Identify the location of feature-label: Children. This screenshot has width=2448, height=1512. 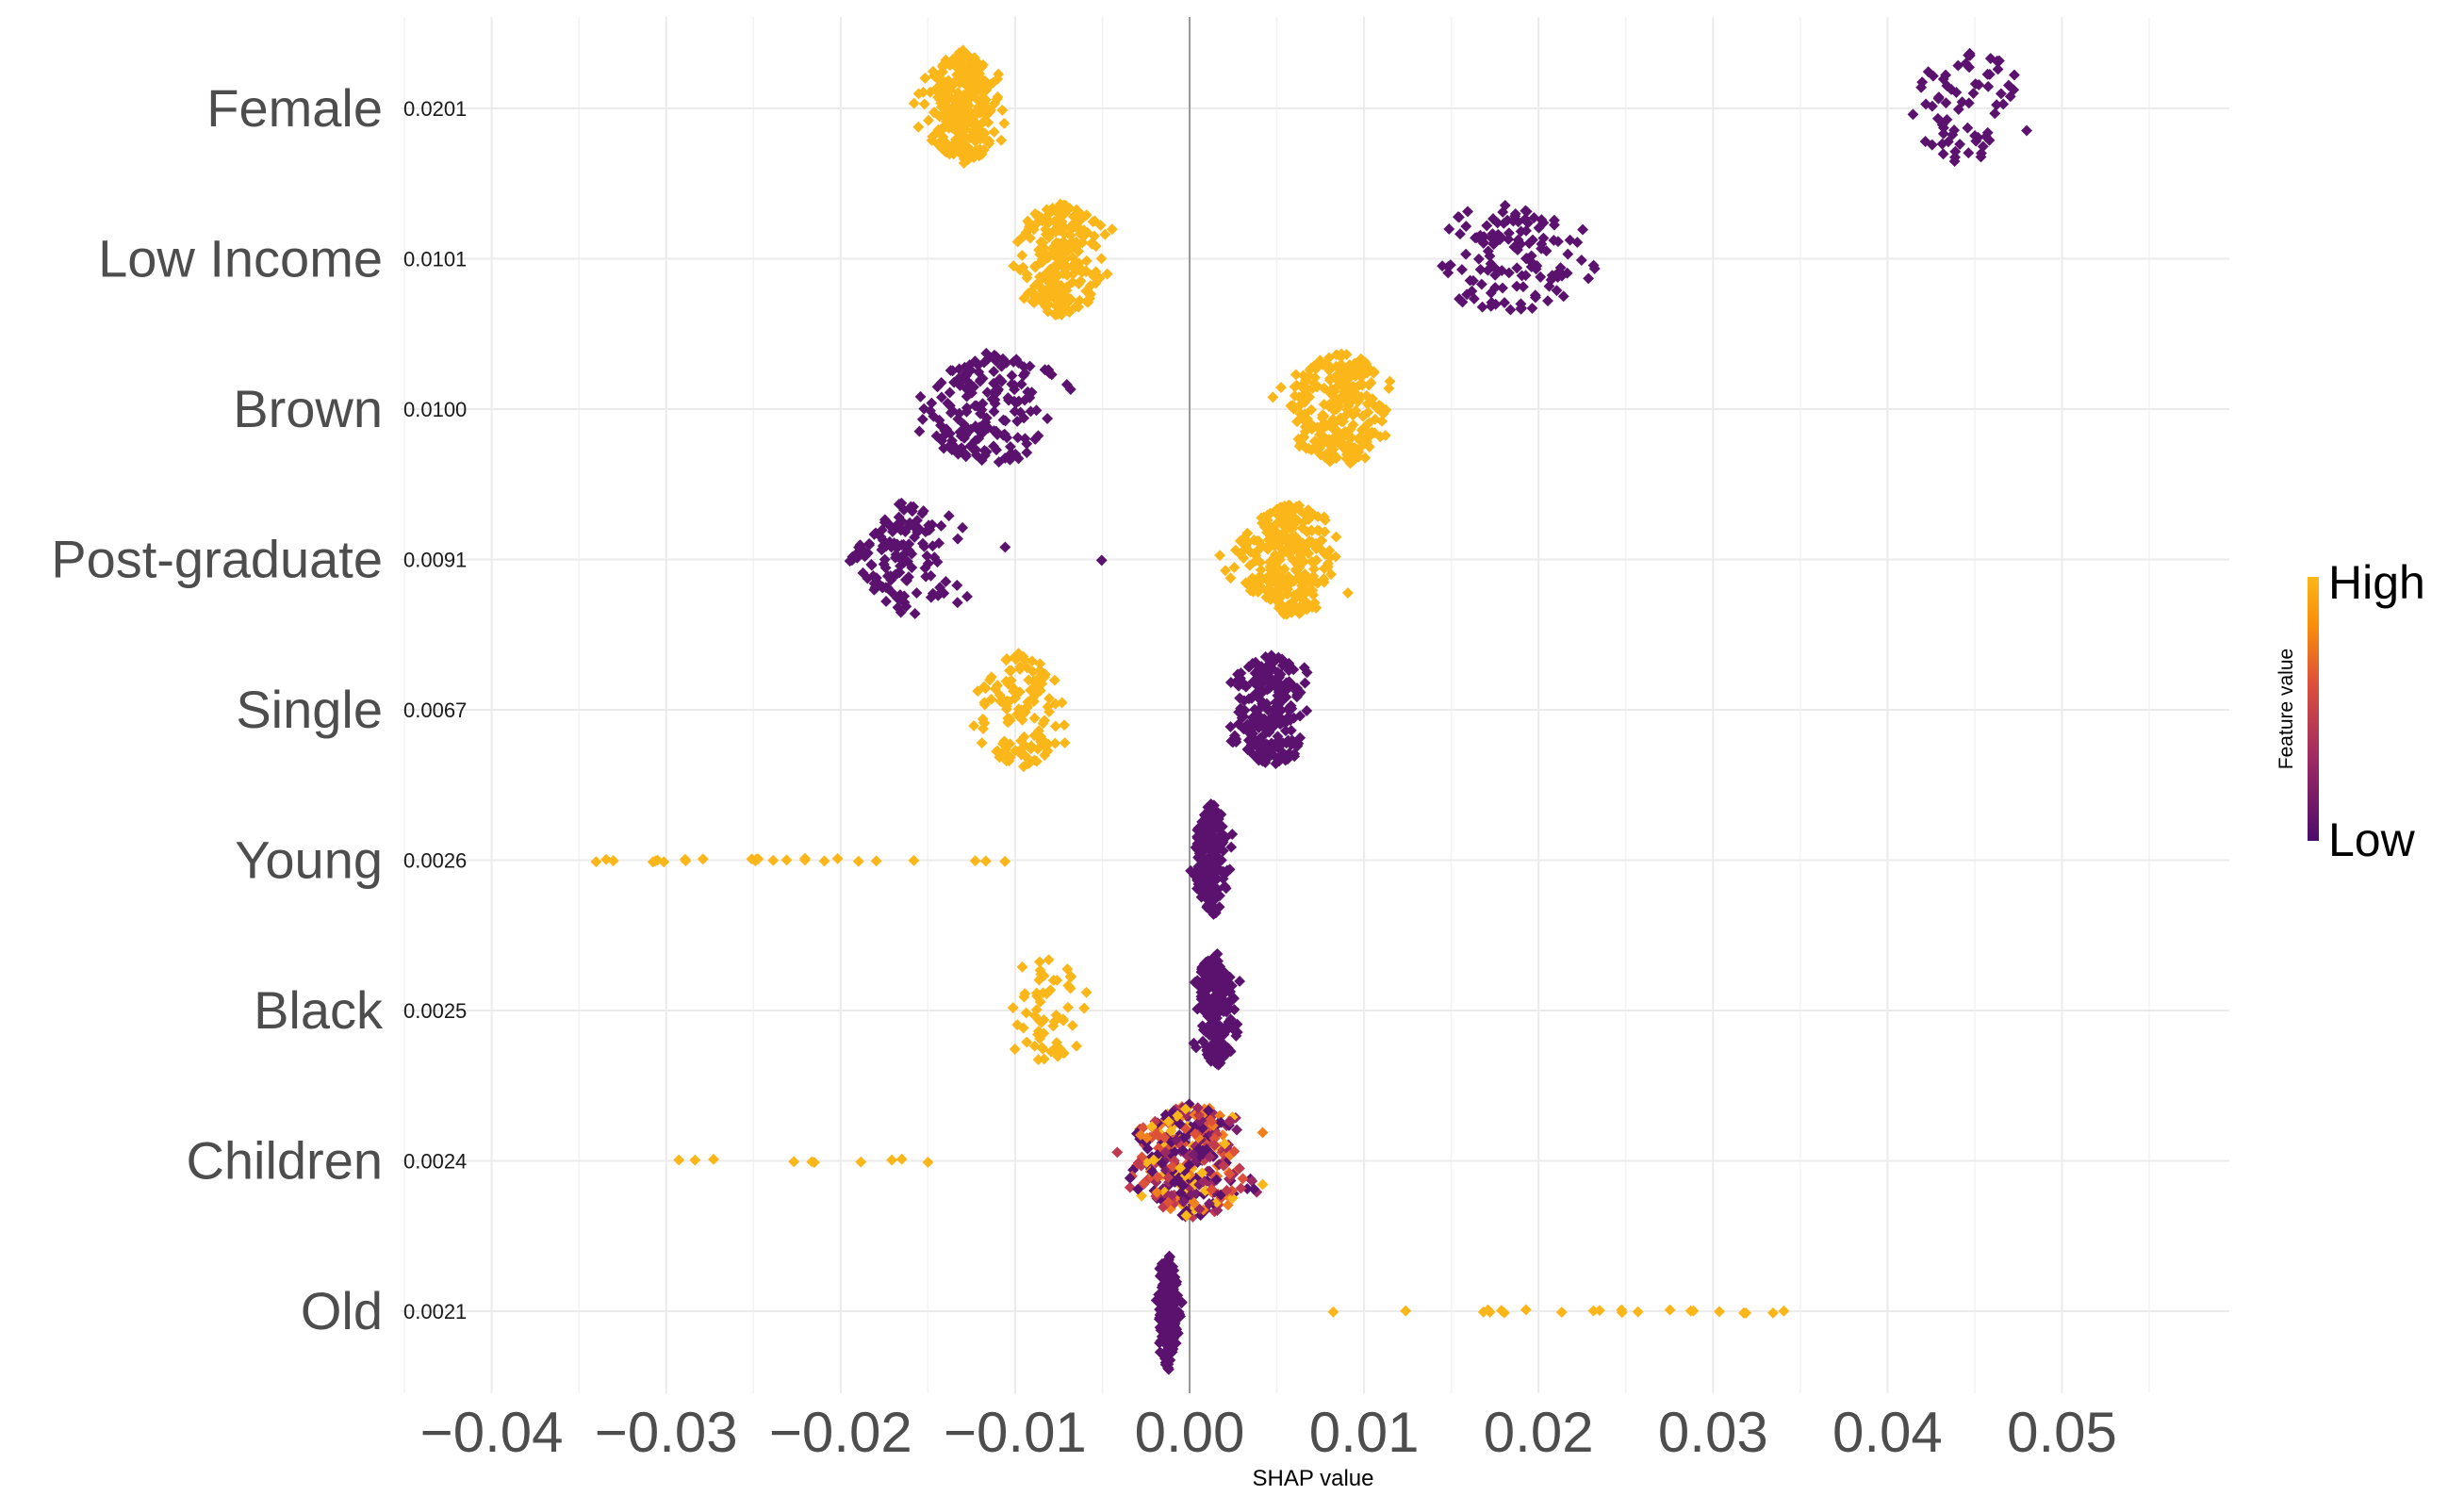
(284, 1161).